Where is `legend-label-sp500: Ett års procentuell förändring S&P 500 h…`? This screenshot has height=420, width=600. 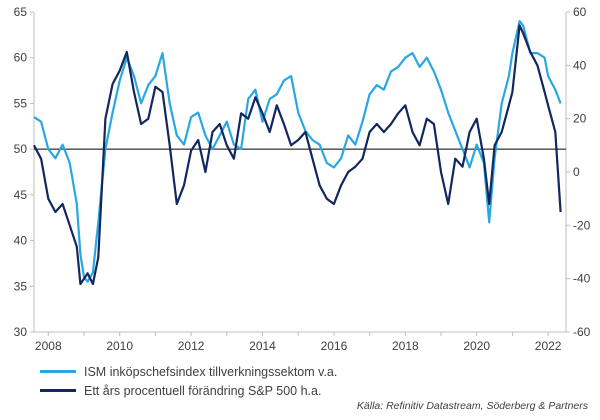
legend-label-sp500: Ett års procentuell förändring S&P 500 h… is located at coordinates (203, 390).